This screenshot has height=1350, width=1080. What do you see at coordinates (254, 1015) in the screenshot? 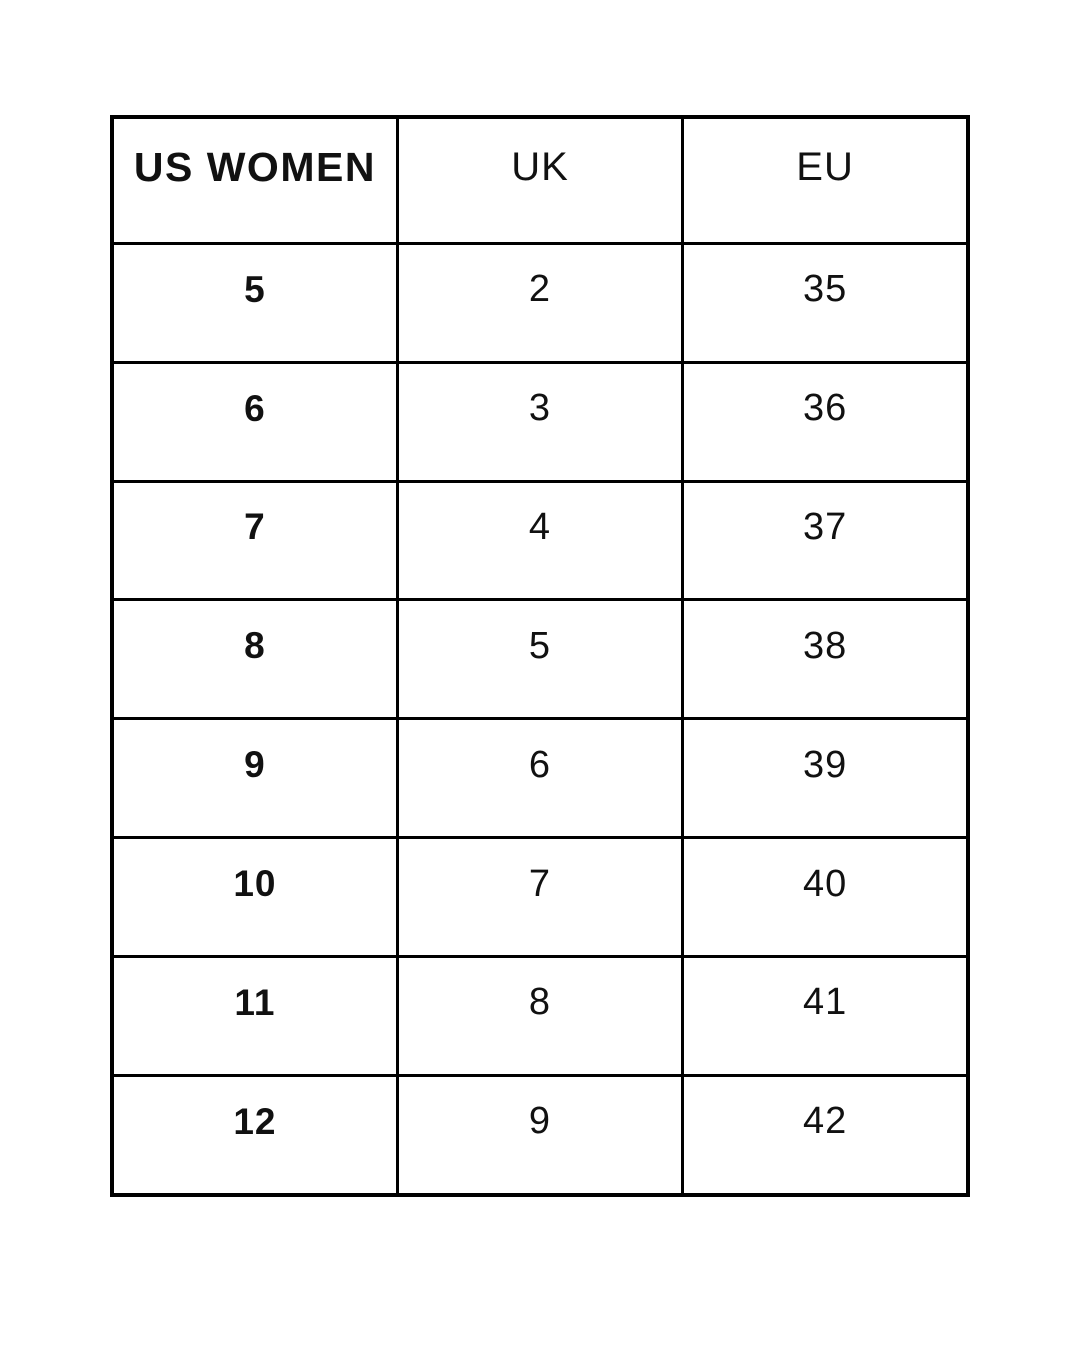
I see `cell-us-size: 11` at bounding box center [254, 1015].